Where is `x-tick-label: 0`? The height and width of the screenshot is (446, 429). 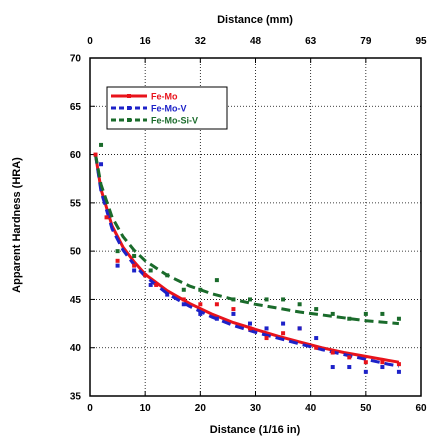
x-tick-label: 0 is located at coordinates (90, 408).